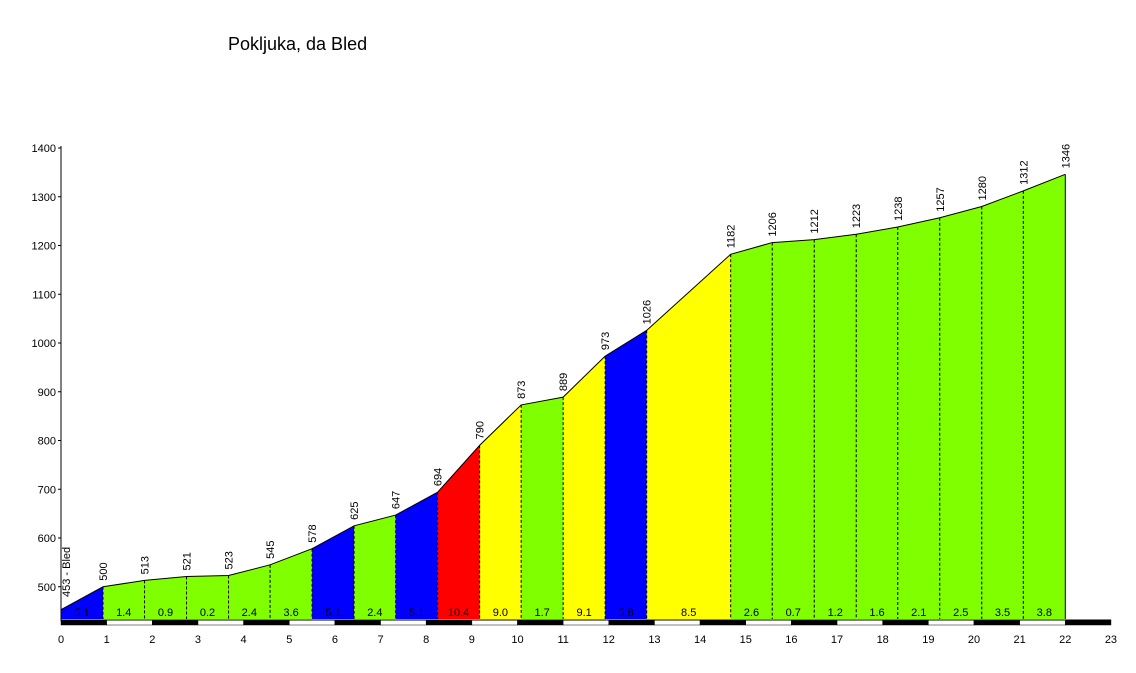 The height and width of the screenshot is (673, 1136). What do you see at coordinates (397, 500) in the screenshot?
I see `elevation-label: 647` at bounding box center [397, 500].